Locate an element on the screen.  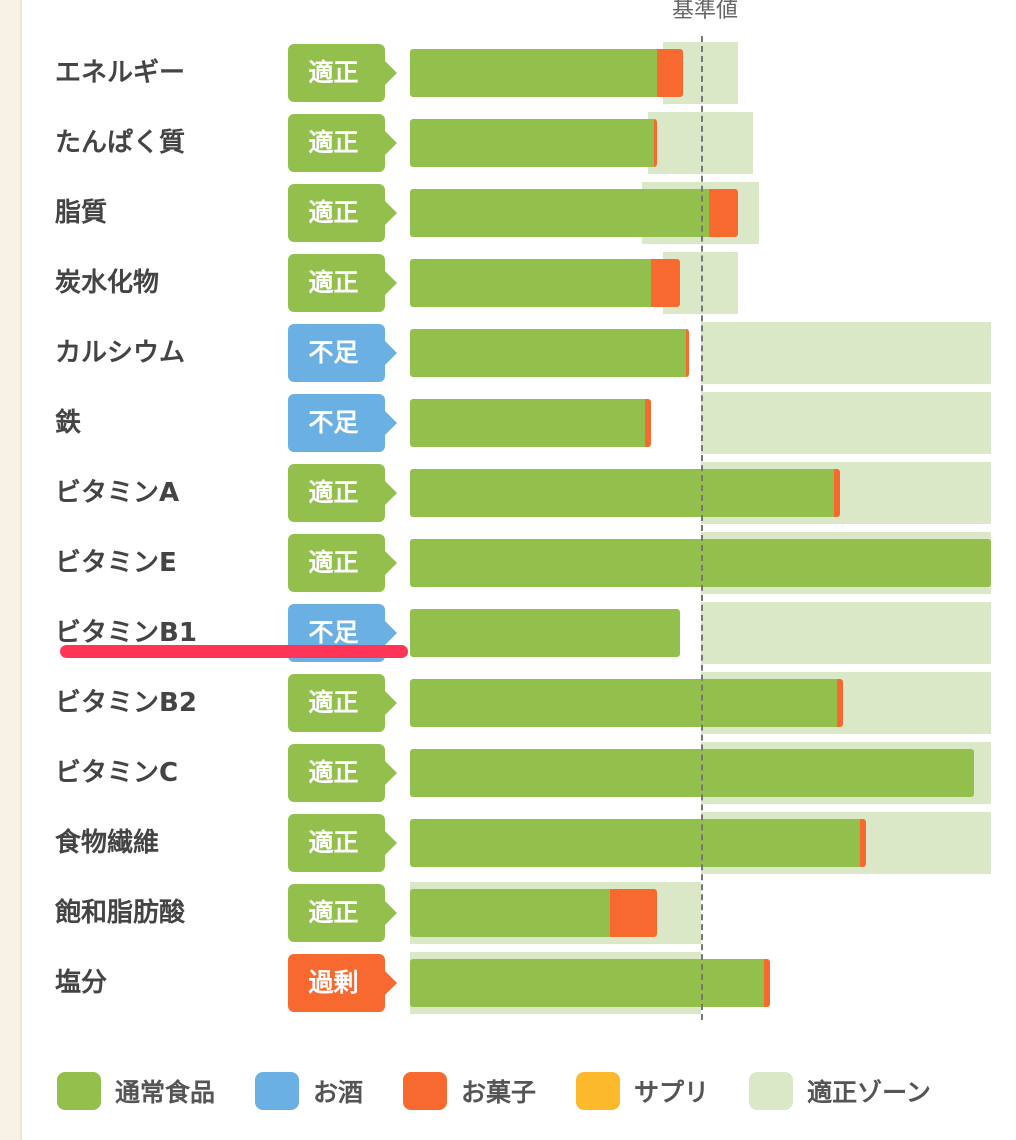
reference-line is located at coordinates (702, 528).